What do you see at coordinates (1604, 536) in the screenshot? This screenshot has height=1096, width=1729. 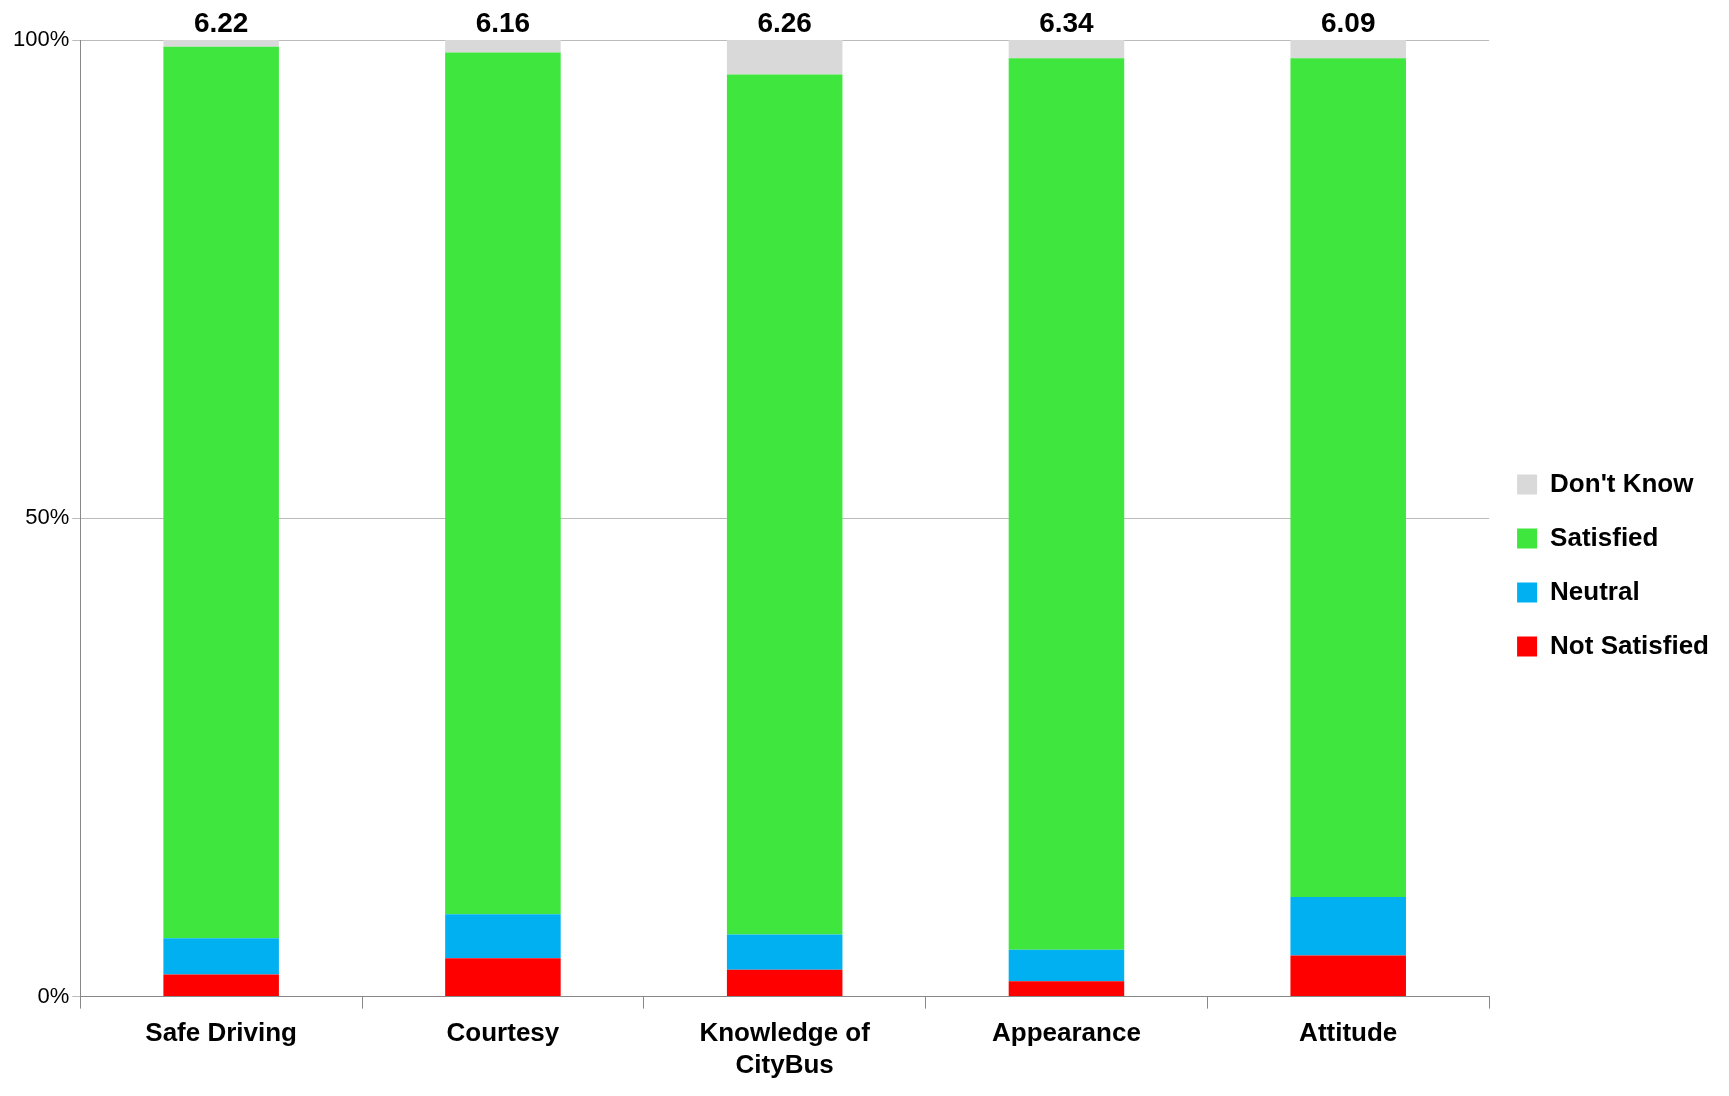 I see `legend-label: Satisfied` at bounding box center [1604, 536].